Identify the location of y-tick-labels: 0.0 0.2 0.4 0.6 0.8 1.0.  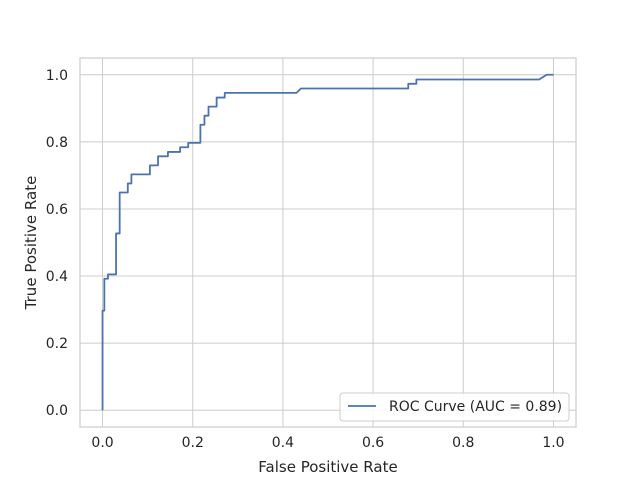
(57, 243).